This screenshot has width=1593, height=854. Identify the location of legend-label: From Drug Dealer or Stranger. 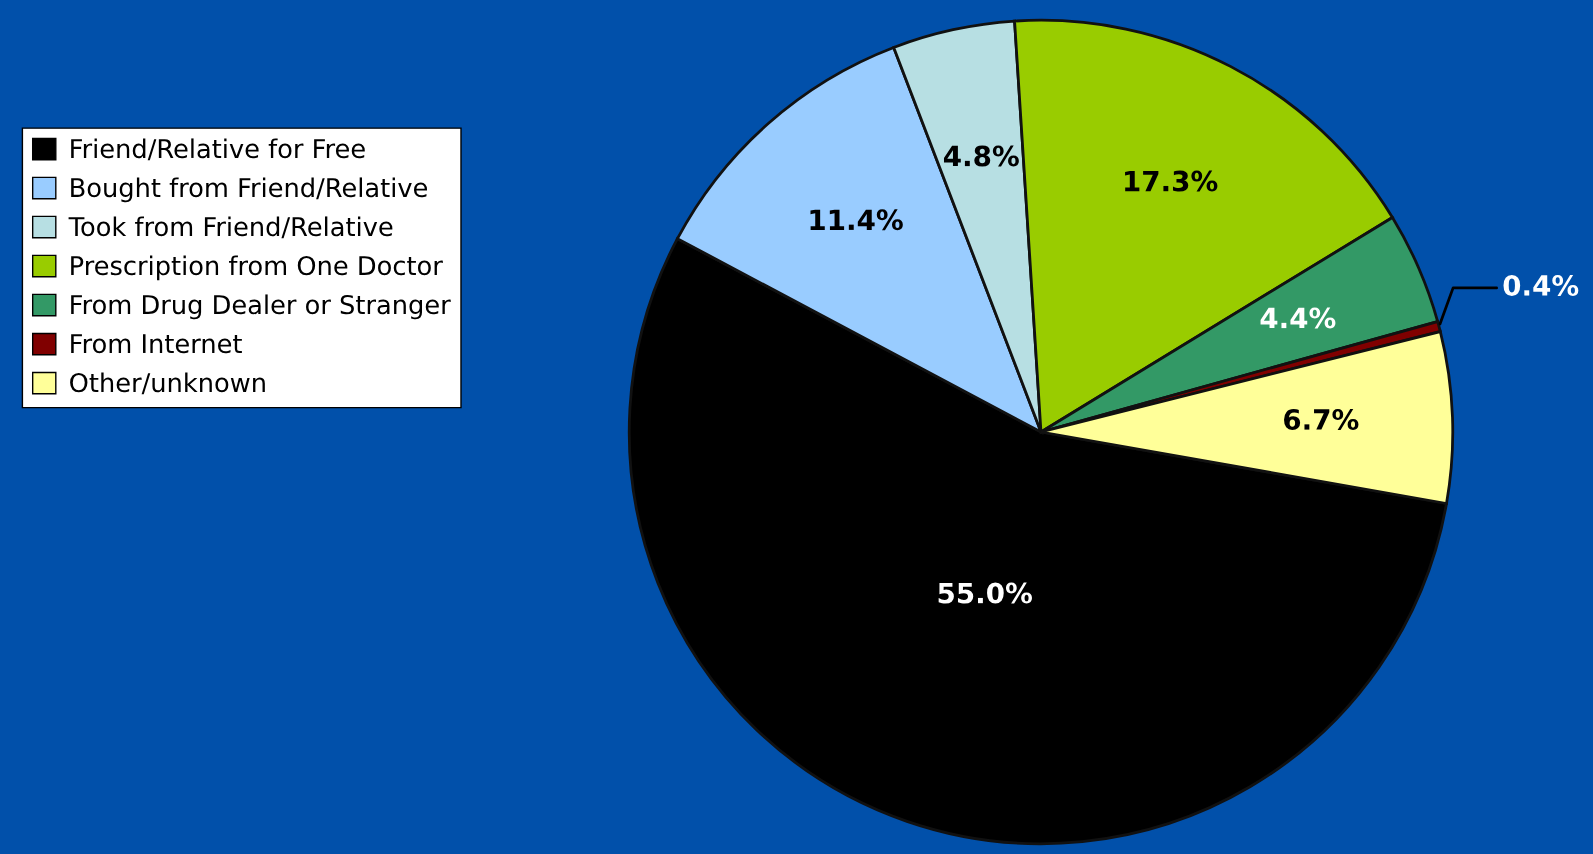
(261, 307).